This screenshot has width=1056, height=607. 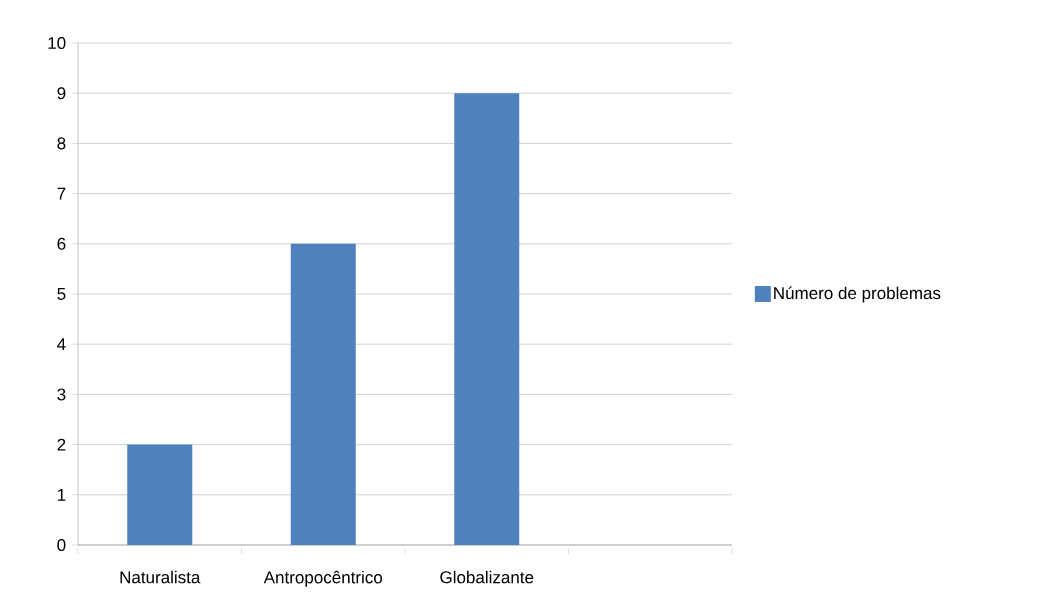 I want to click on y-tick-label: 7, so click(x=61, y=193).